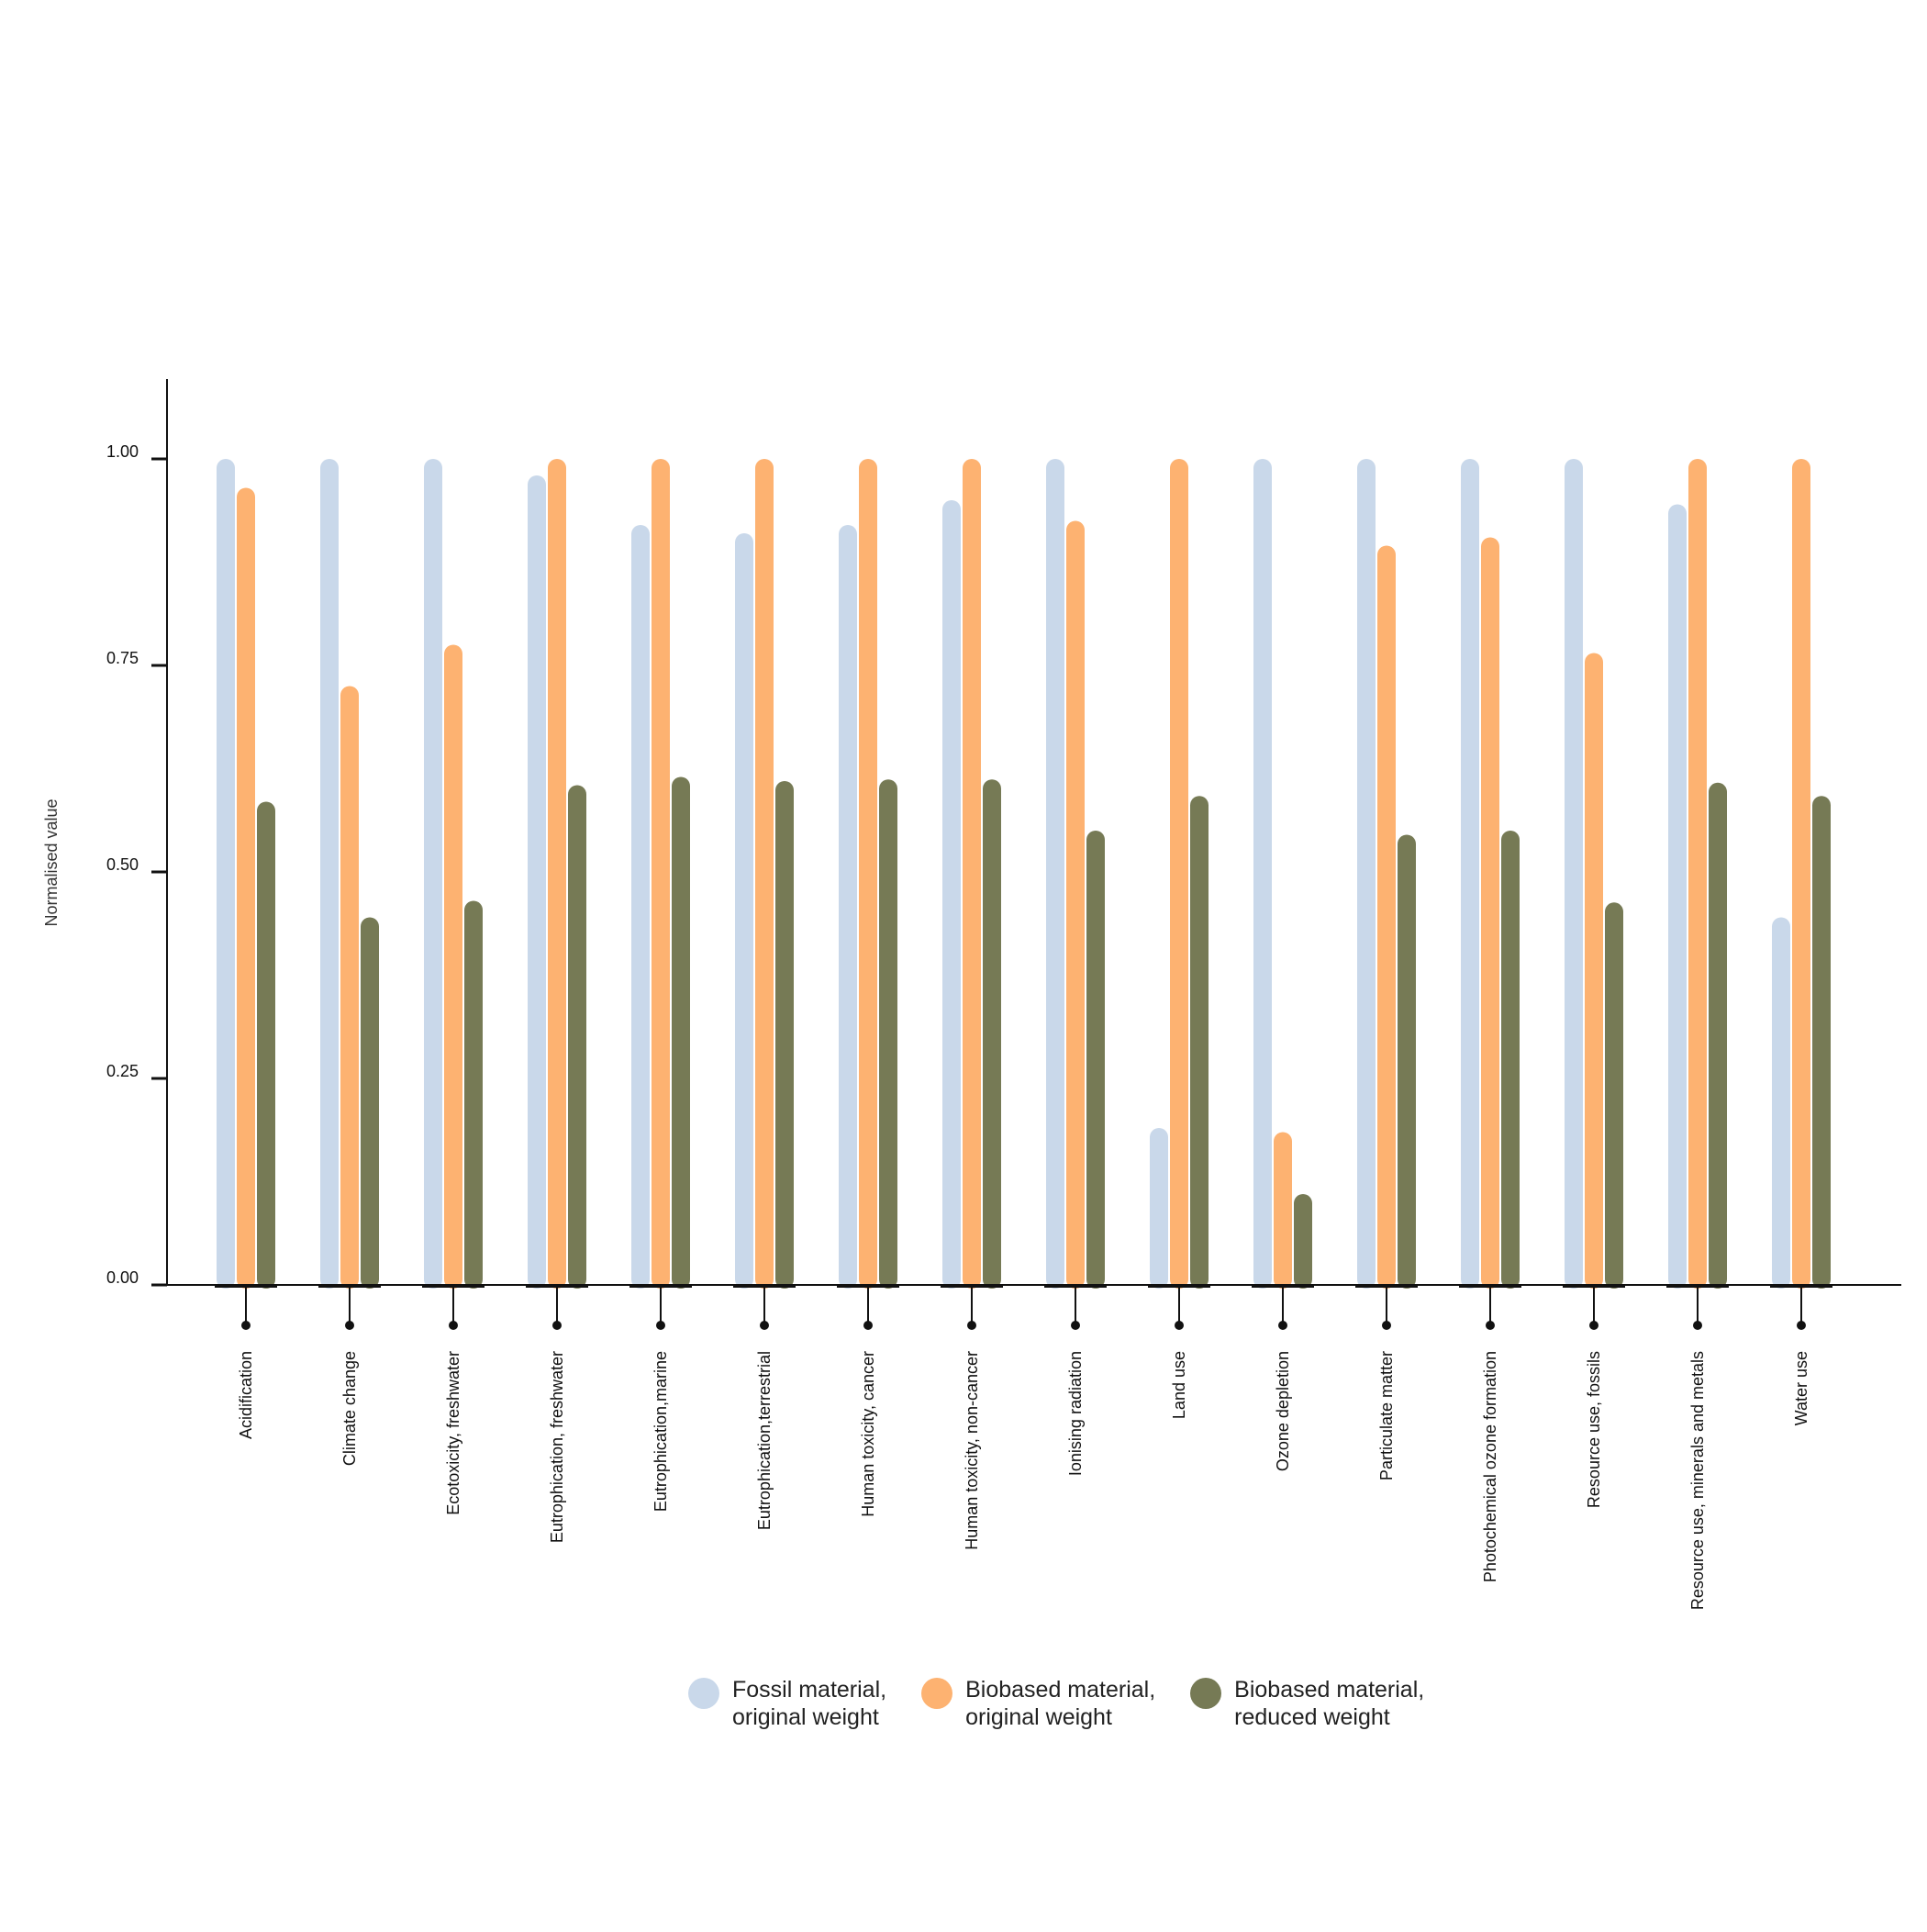 Image resolution: width=1927 pixels, height=1932 pixels. I want to click on category-label: Resource use, fossils, so click(1594, 1429).